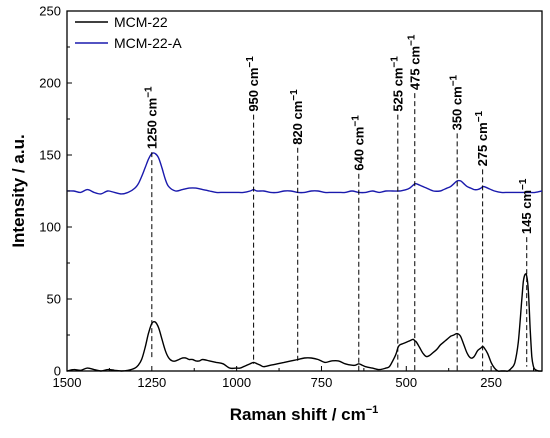 The width and height of the screenshot is (550, 438). Describe the element at coordinates (355, 121) in the screenshot. I see `annotation-label-sup-640: −1` at that location.